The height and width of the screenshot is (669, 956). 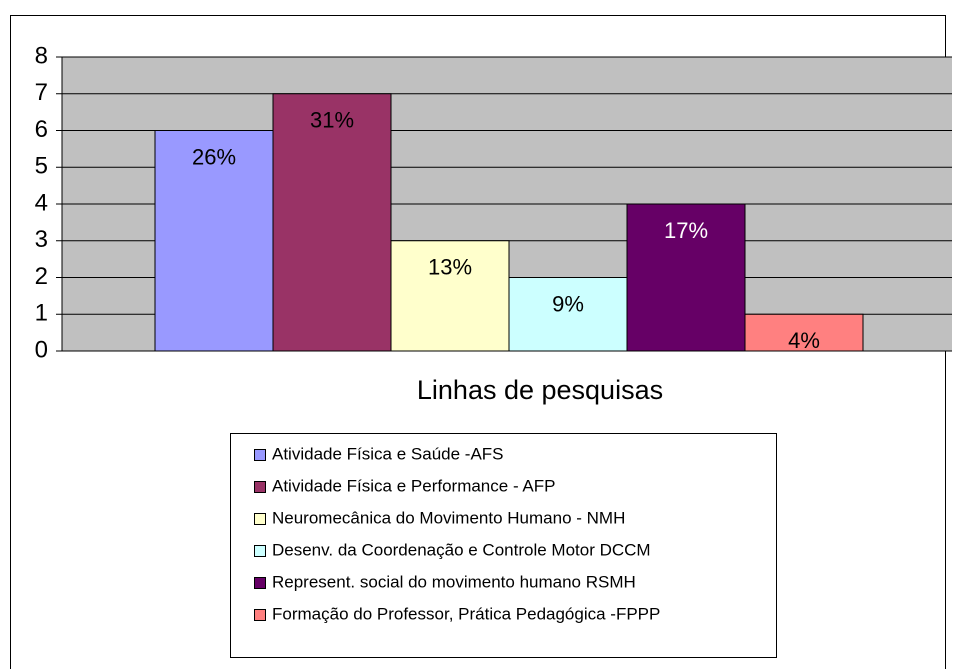 What do you see at coordinates (540, 390) in the screenshot?
I see `x-axis-title: Linhas de pesquisas` at bounding box center [540, 390].